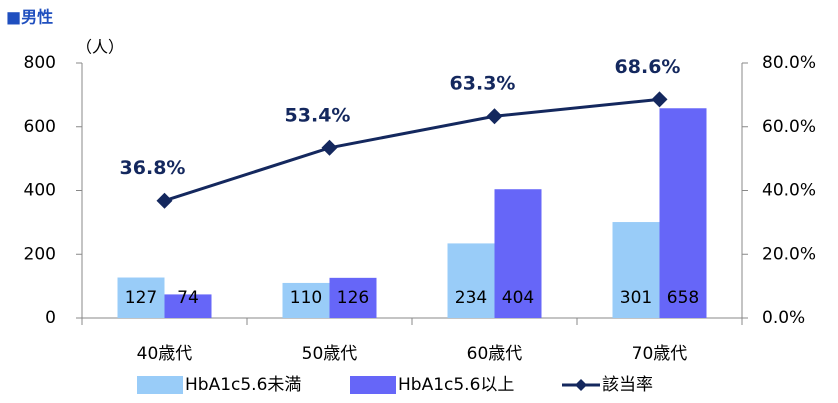  I want to click on bar-value-label: 110, so click(306, 298).